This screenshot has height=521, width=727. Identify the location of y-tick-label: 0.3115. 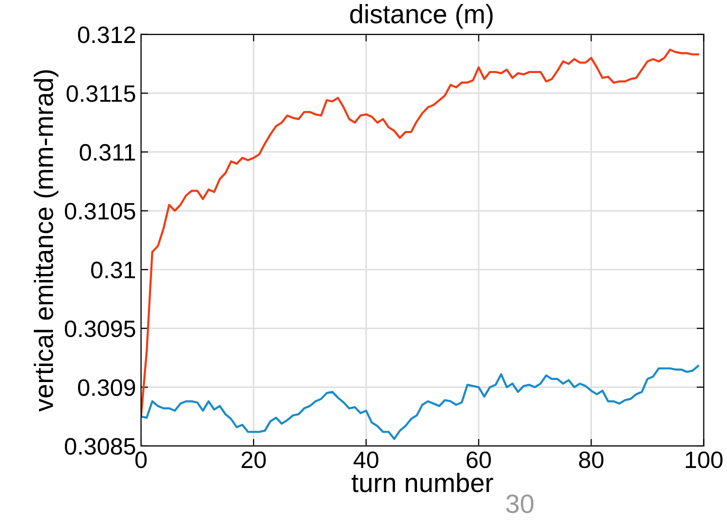
(101, 93).